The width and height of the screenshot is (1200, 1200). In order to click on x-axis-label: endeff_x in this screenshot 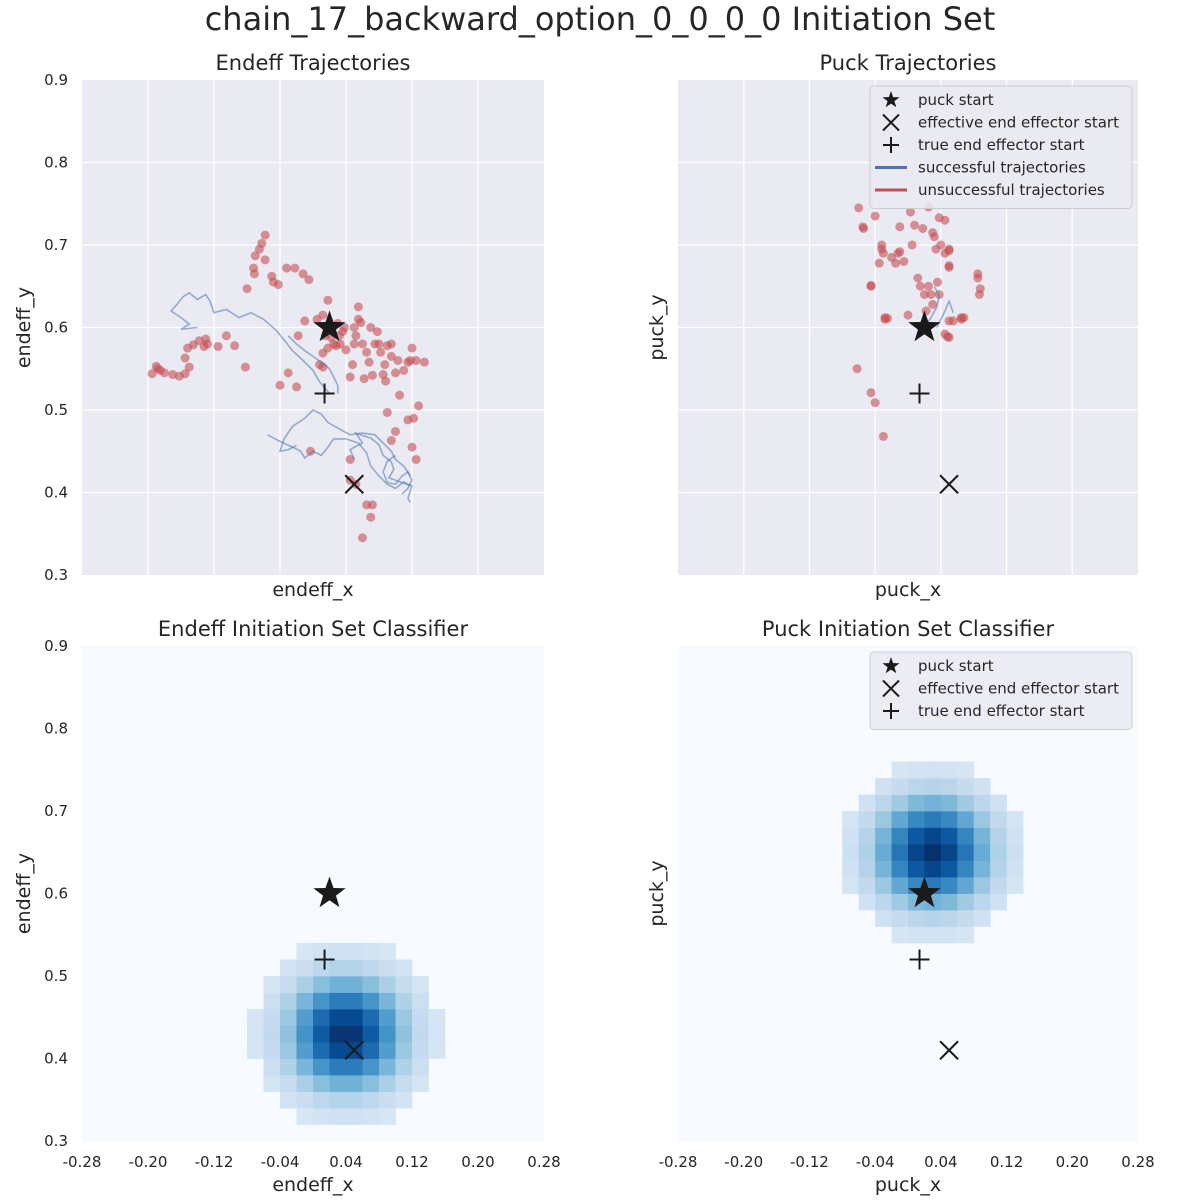, I will do `click(312, 590)`.